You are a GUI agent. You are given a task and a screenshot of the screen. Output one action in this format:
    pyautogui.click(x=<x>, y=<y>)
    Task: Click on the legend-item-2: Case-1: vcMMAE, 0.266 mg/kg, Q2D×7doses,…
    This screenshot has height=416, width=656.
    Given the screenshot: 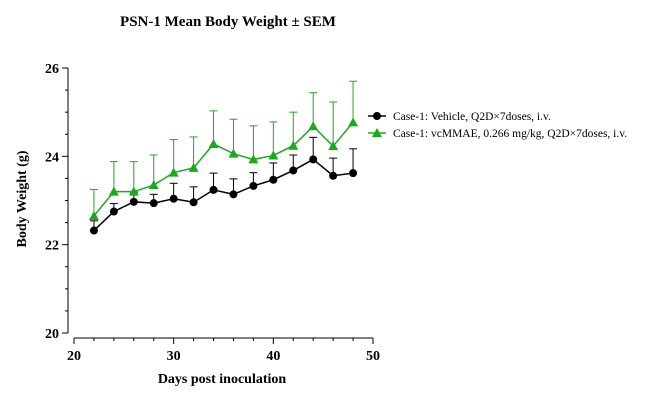 What is the action you would take?
    pyautogui.click(x=497, y=134)
    